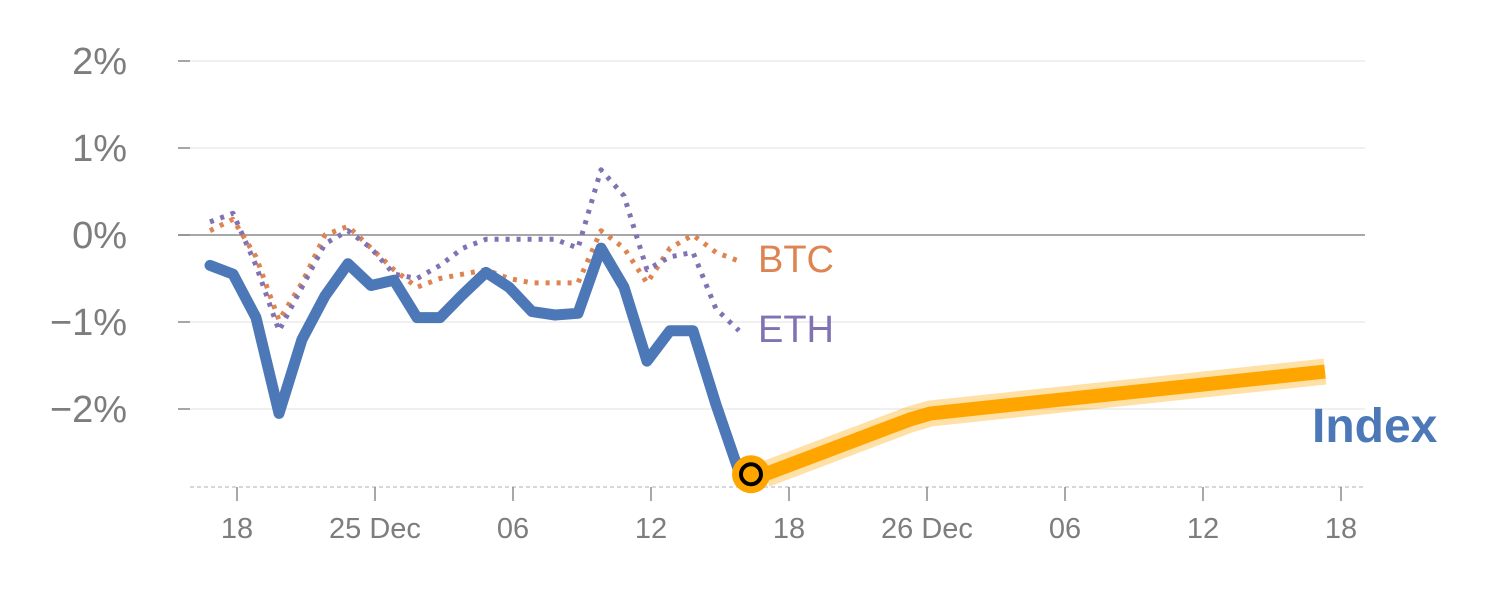 This screenshot has width=1500, height=600. I want to click on y-tick-label: 0%, so click(99, 236).